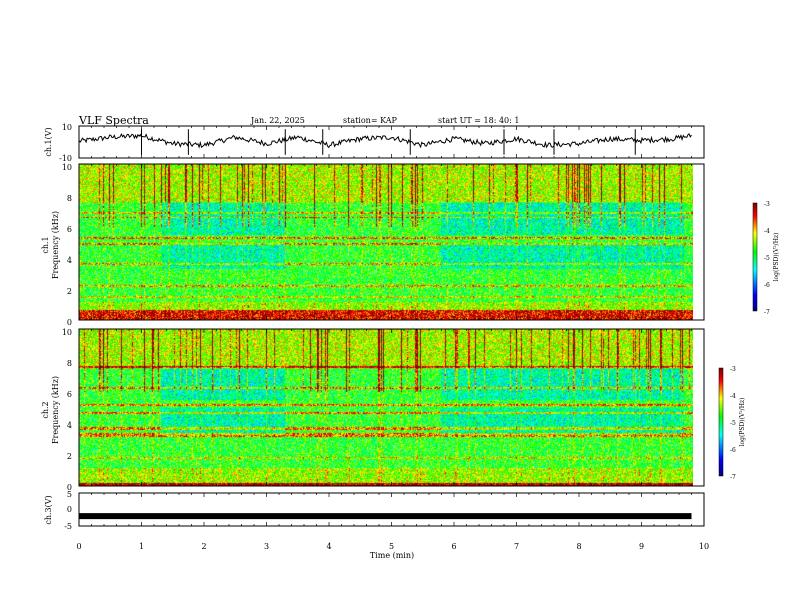  What do you see at coordinates (69, 487) in the screenshot?
I see `ch2-ytick-0: 0` at bounding box center [69, 487].